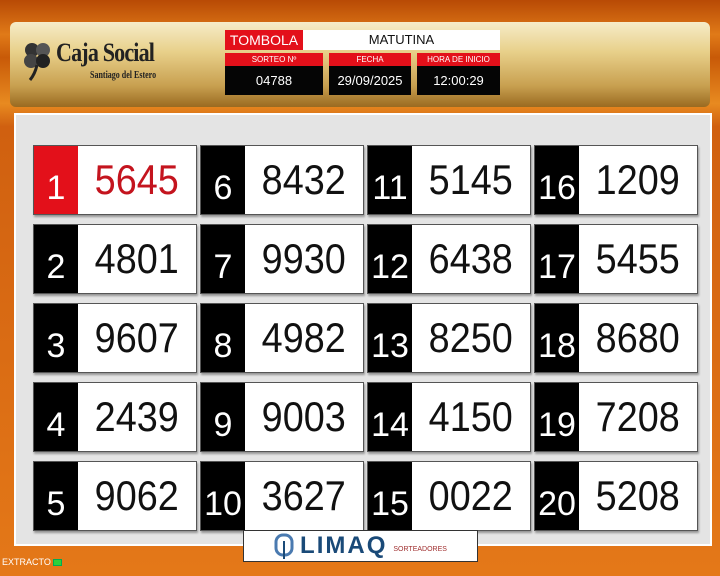 The width and height of the screenshot is (720, 576). I want to click on sponsor-brand: LIMAQ, so click(344, 545).